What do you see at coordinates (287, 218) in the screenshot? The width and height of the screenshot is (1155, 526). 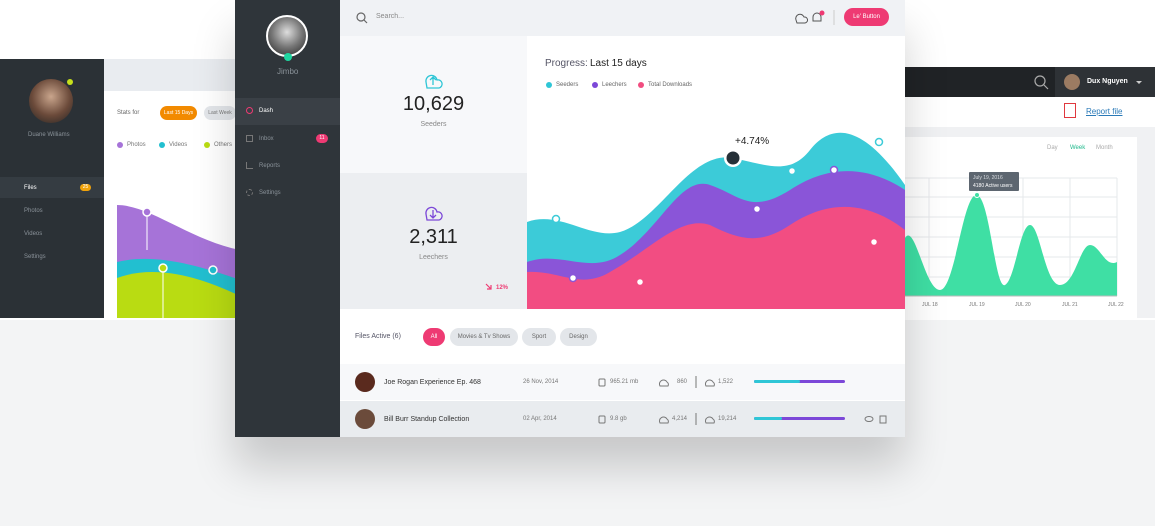 I see `main-sidebar` at bounding box center [287, 218].